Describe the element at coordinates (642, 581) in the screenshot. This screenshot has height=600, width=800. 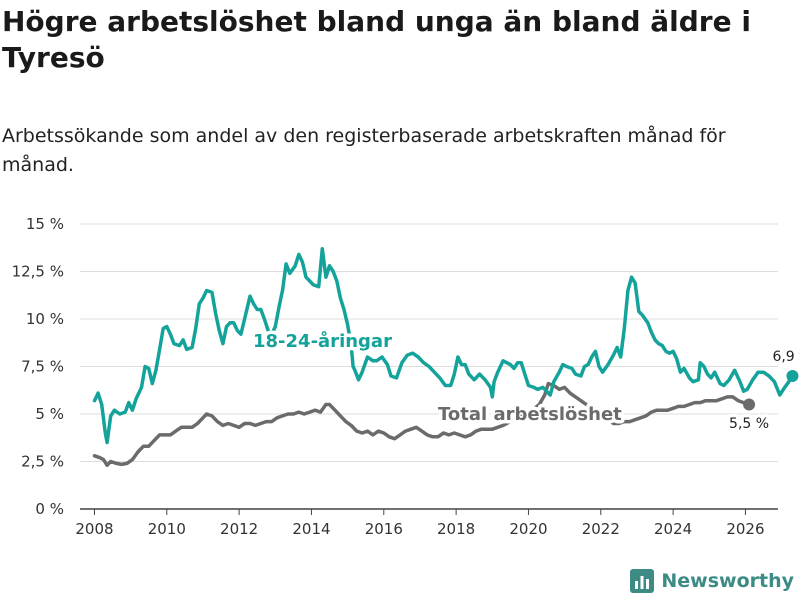
I see `bar-chart-logo-icon` at that location.